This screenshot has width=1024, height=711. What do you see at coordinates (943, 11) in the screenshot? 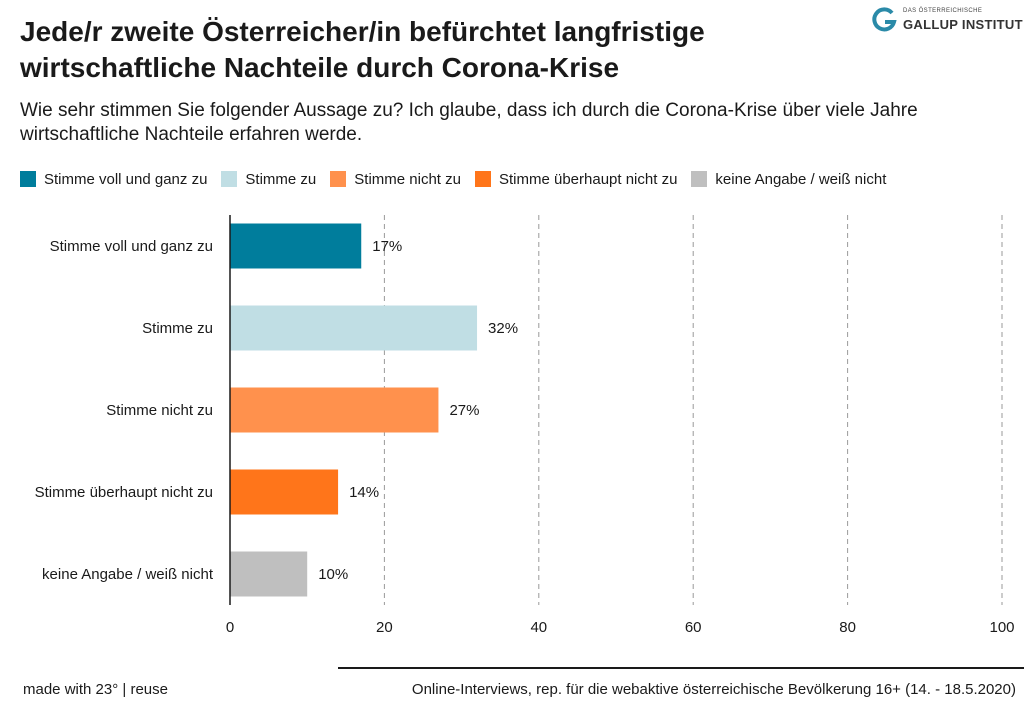
I see `logo-small-text: DAS ÖSTERREICHISCHE` at bounding box center [943, 11].